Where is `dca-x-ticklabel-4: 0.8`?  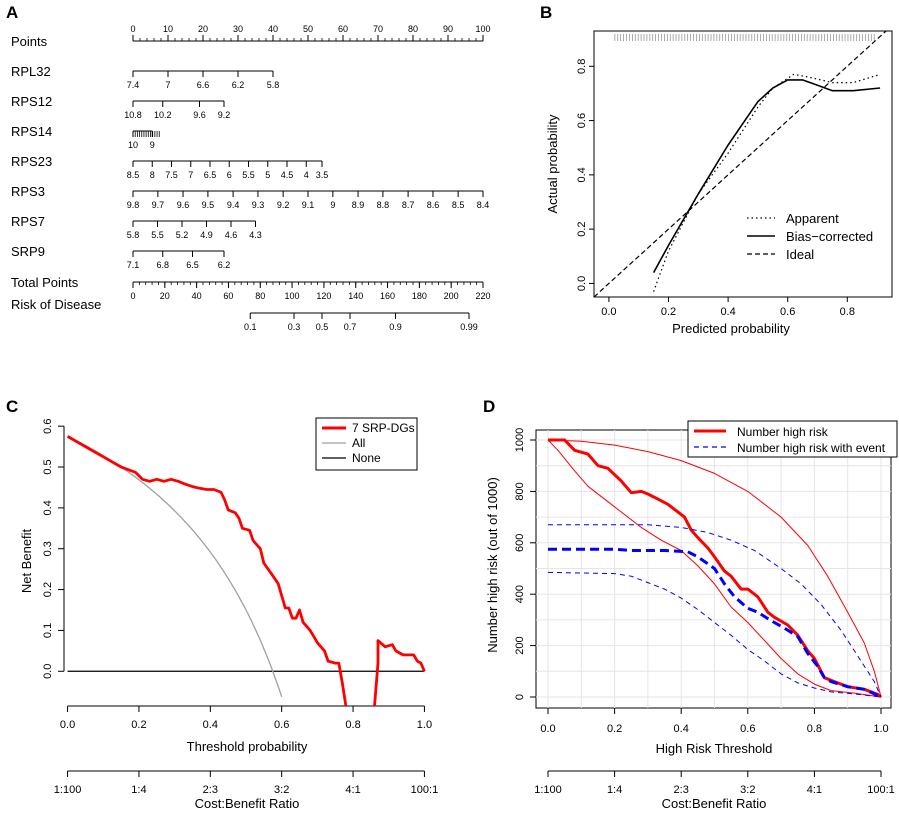 dca-x-ticklabel-4: 0.8 is located at coordinates (352, 725).